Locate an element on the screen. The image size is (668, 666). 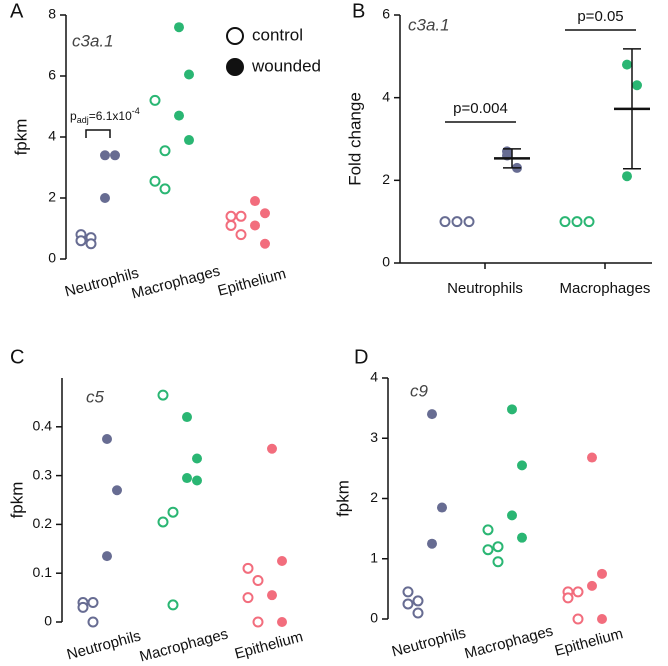
annotation-text: p is located at coordinates (73, 116).